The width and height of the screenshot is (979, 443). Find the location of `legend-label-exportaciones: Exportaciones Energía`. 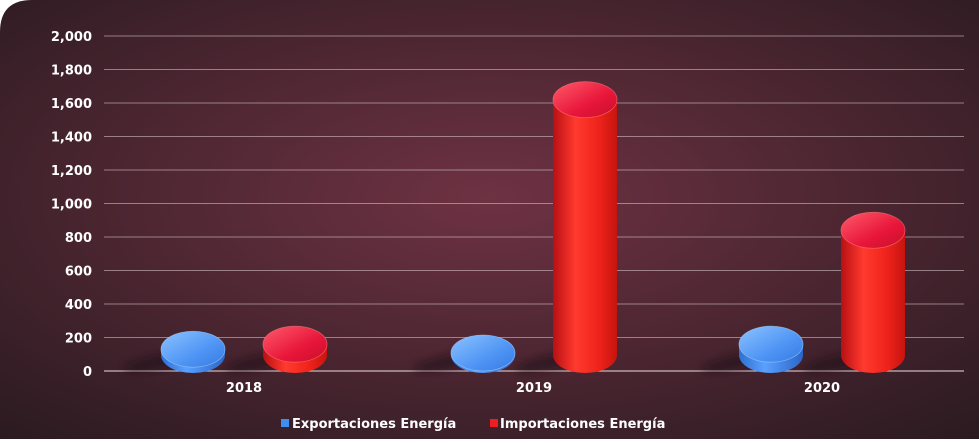

legend-label-exportaciones: Exportaciones Energía is located at coordinates (374, 424).